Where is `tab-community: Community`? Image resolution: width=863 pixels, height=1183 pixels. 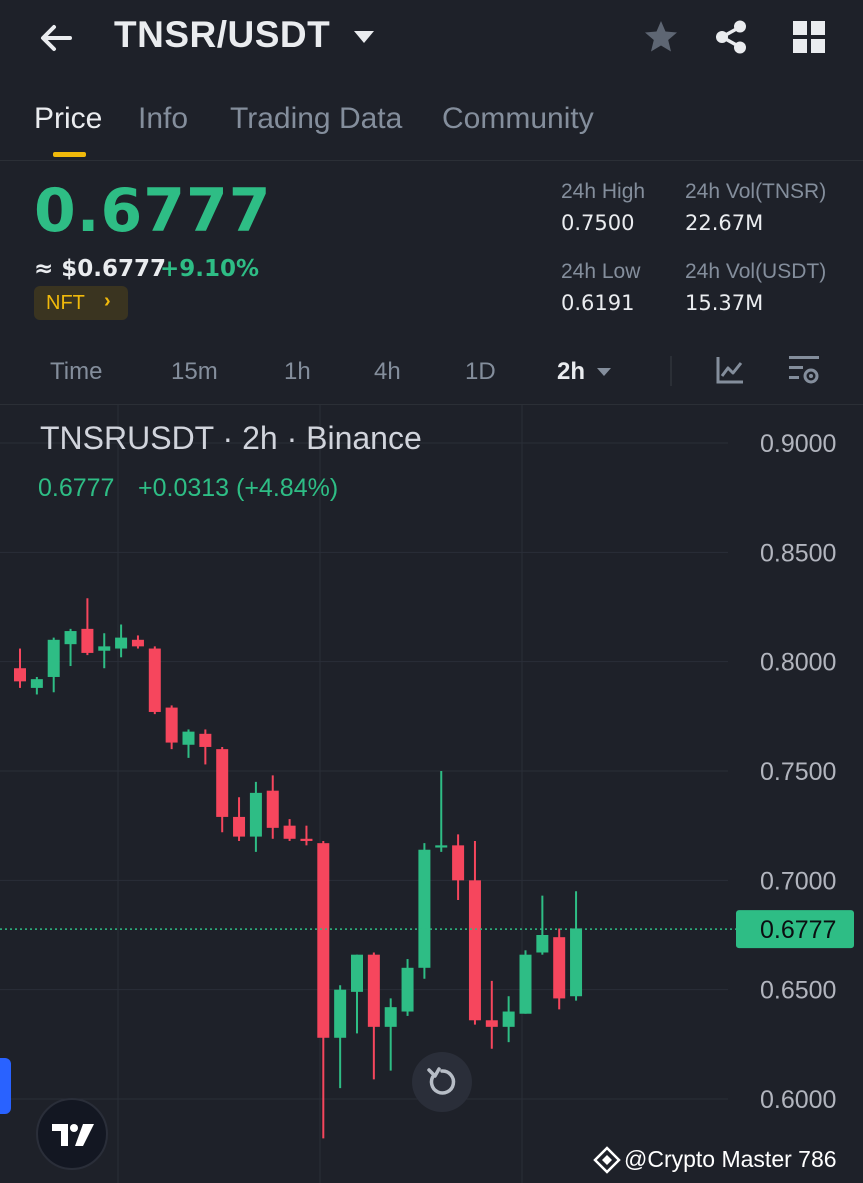 tab-community: Community is located at coordinates (518, 118).